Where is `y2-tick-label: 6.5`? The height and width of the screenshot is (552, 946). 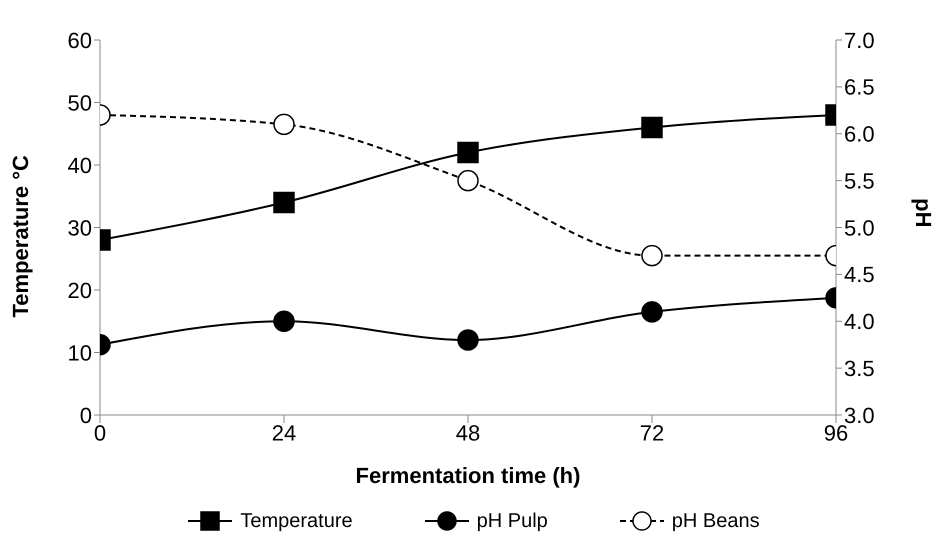 y2-tick-label: 6.5 is located at coordinates (859, 87).